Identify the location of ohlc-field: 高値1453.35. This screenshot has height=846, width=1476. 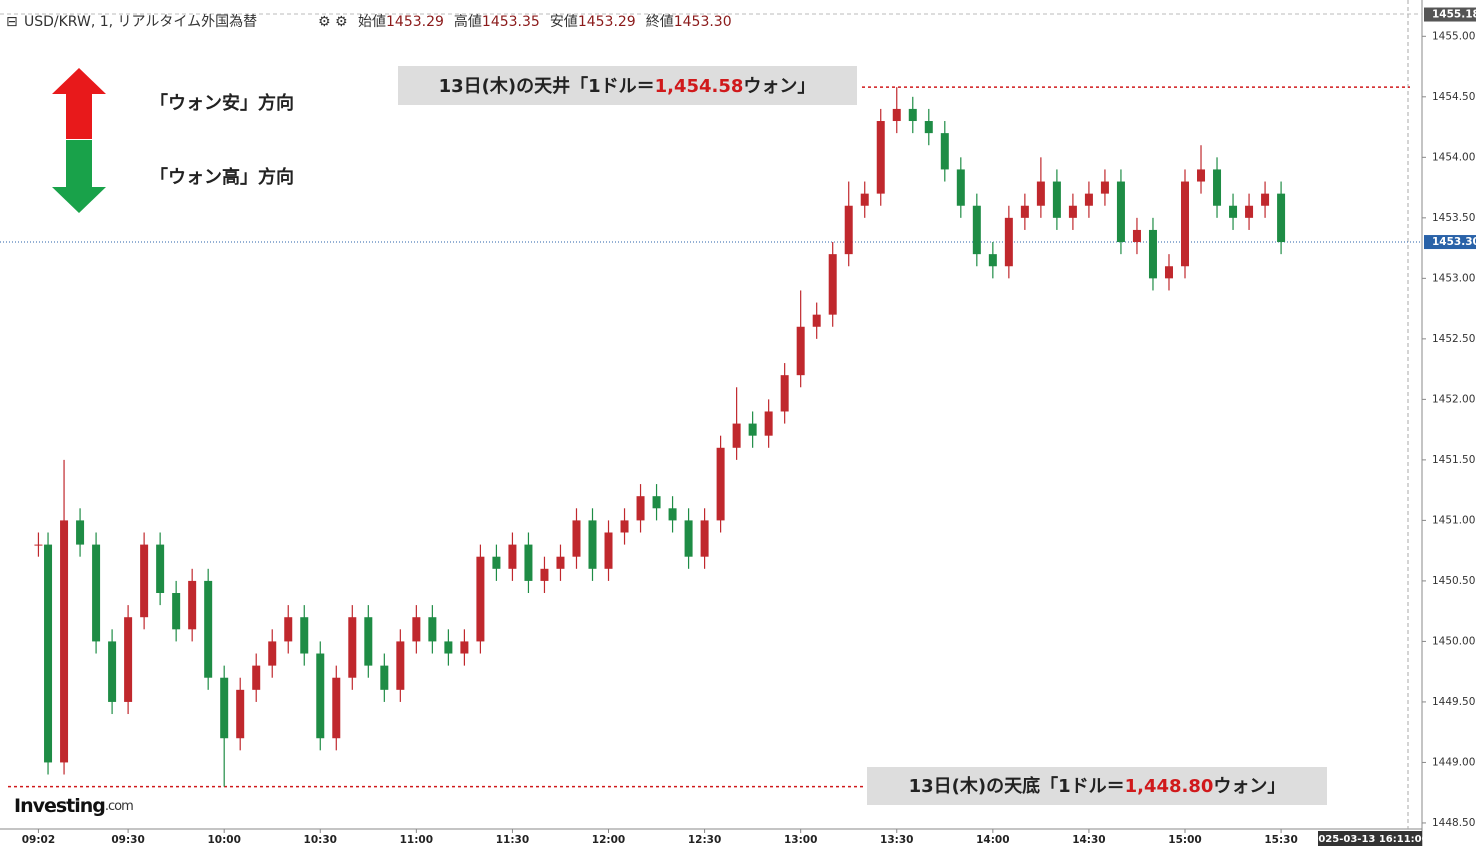
(497, 21).